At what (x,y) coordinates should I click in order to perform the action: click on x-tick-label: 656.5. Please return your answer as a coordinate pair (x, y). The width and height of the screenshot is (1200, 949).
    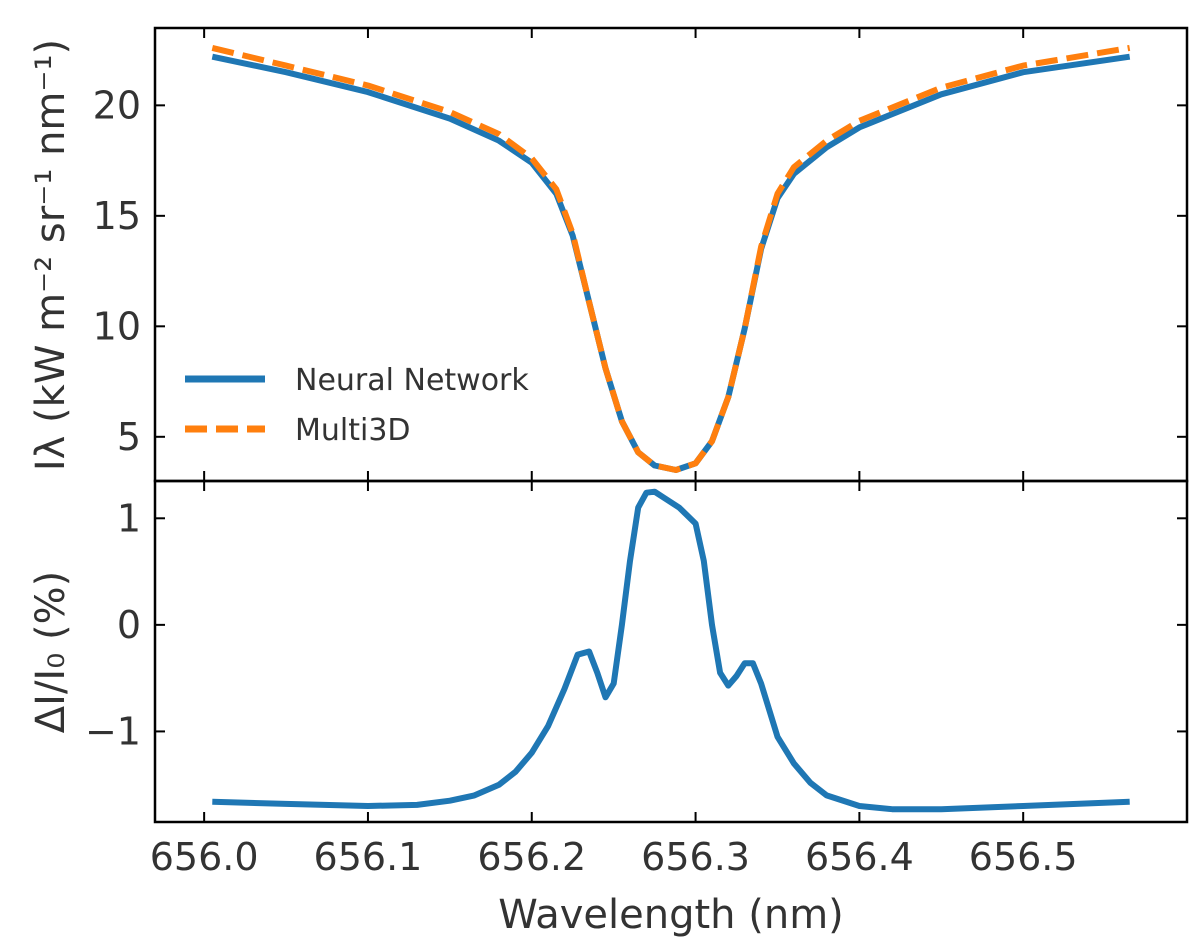
    Looking at the image, I should click on (1023, 857).